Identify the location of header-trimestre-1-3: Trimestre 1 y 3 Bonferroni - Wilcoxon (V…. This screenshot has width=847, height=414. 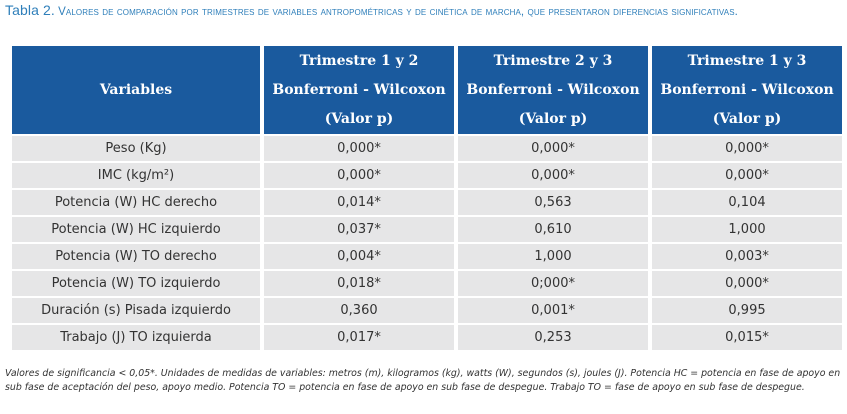
(747, 90).